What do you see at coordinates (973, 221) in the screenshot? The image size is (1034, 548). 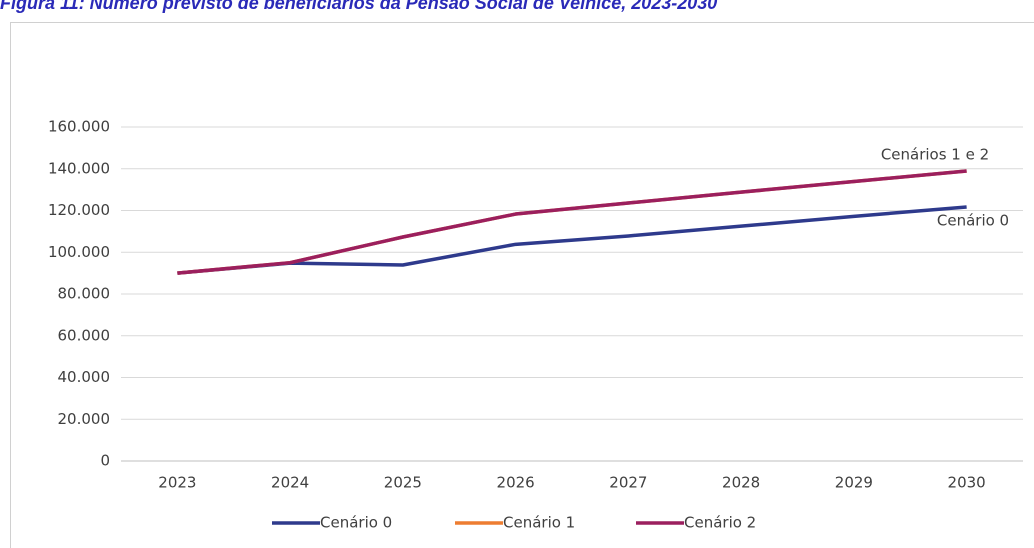 I see `annotation: Cenário 0` at bounding box center [973, 221].